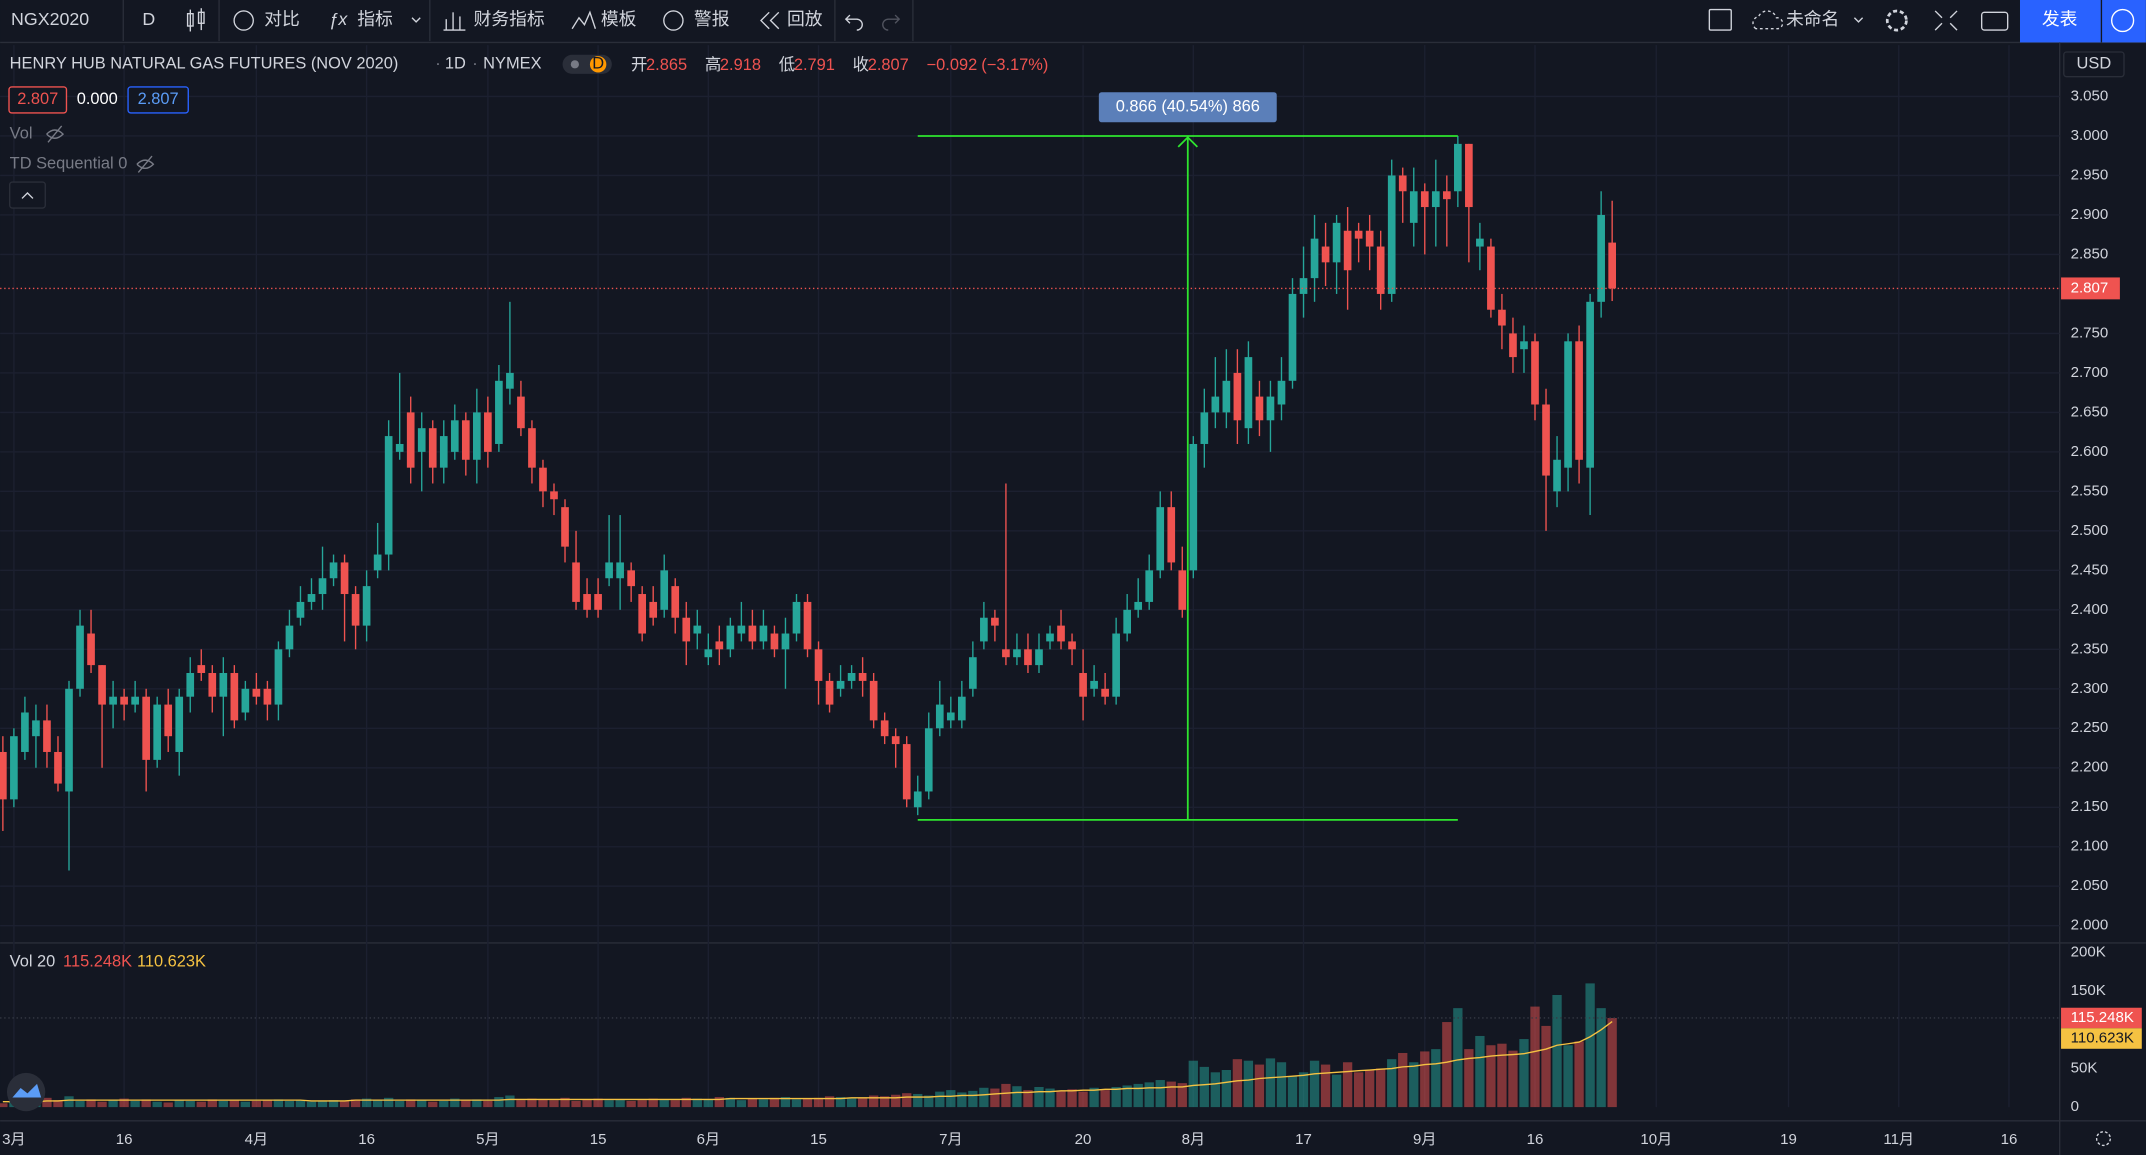  What do you see at coordinates (891, 22) in the screenshot?
I see `redo-button` at bounding box center [891, 22].